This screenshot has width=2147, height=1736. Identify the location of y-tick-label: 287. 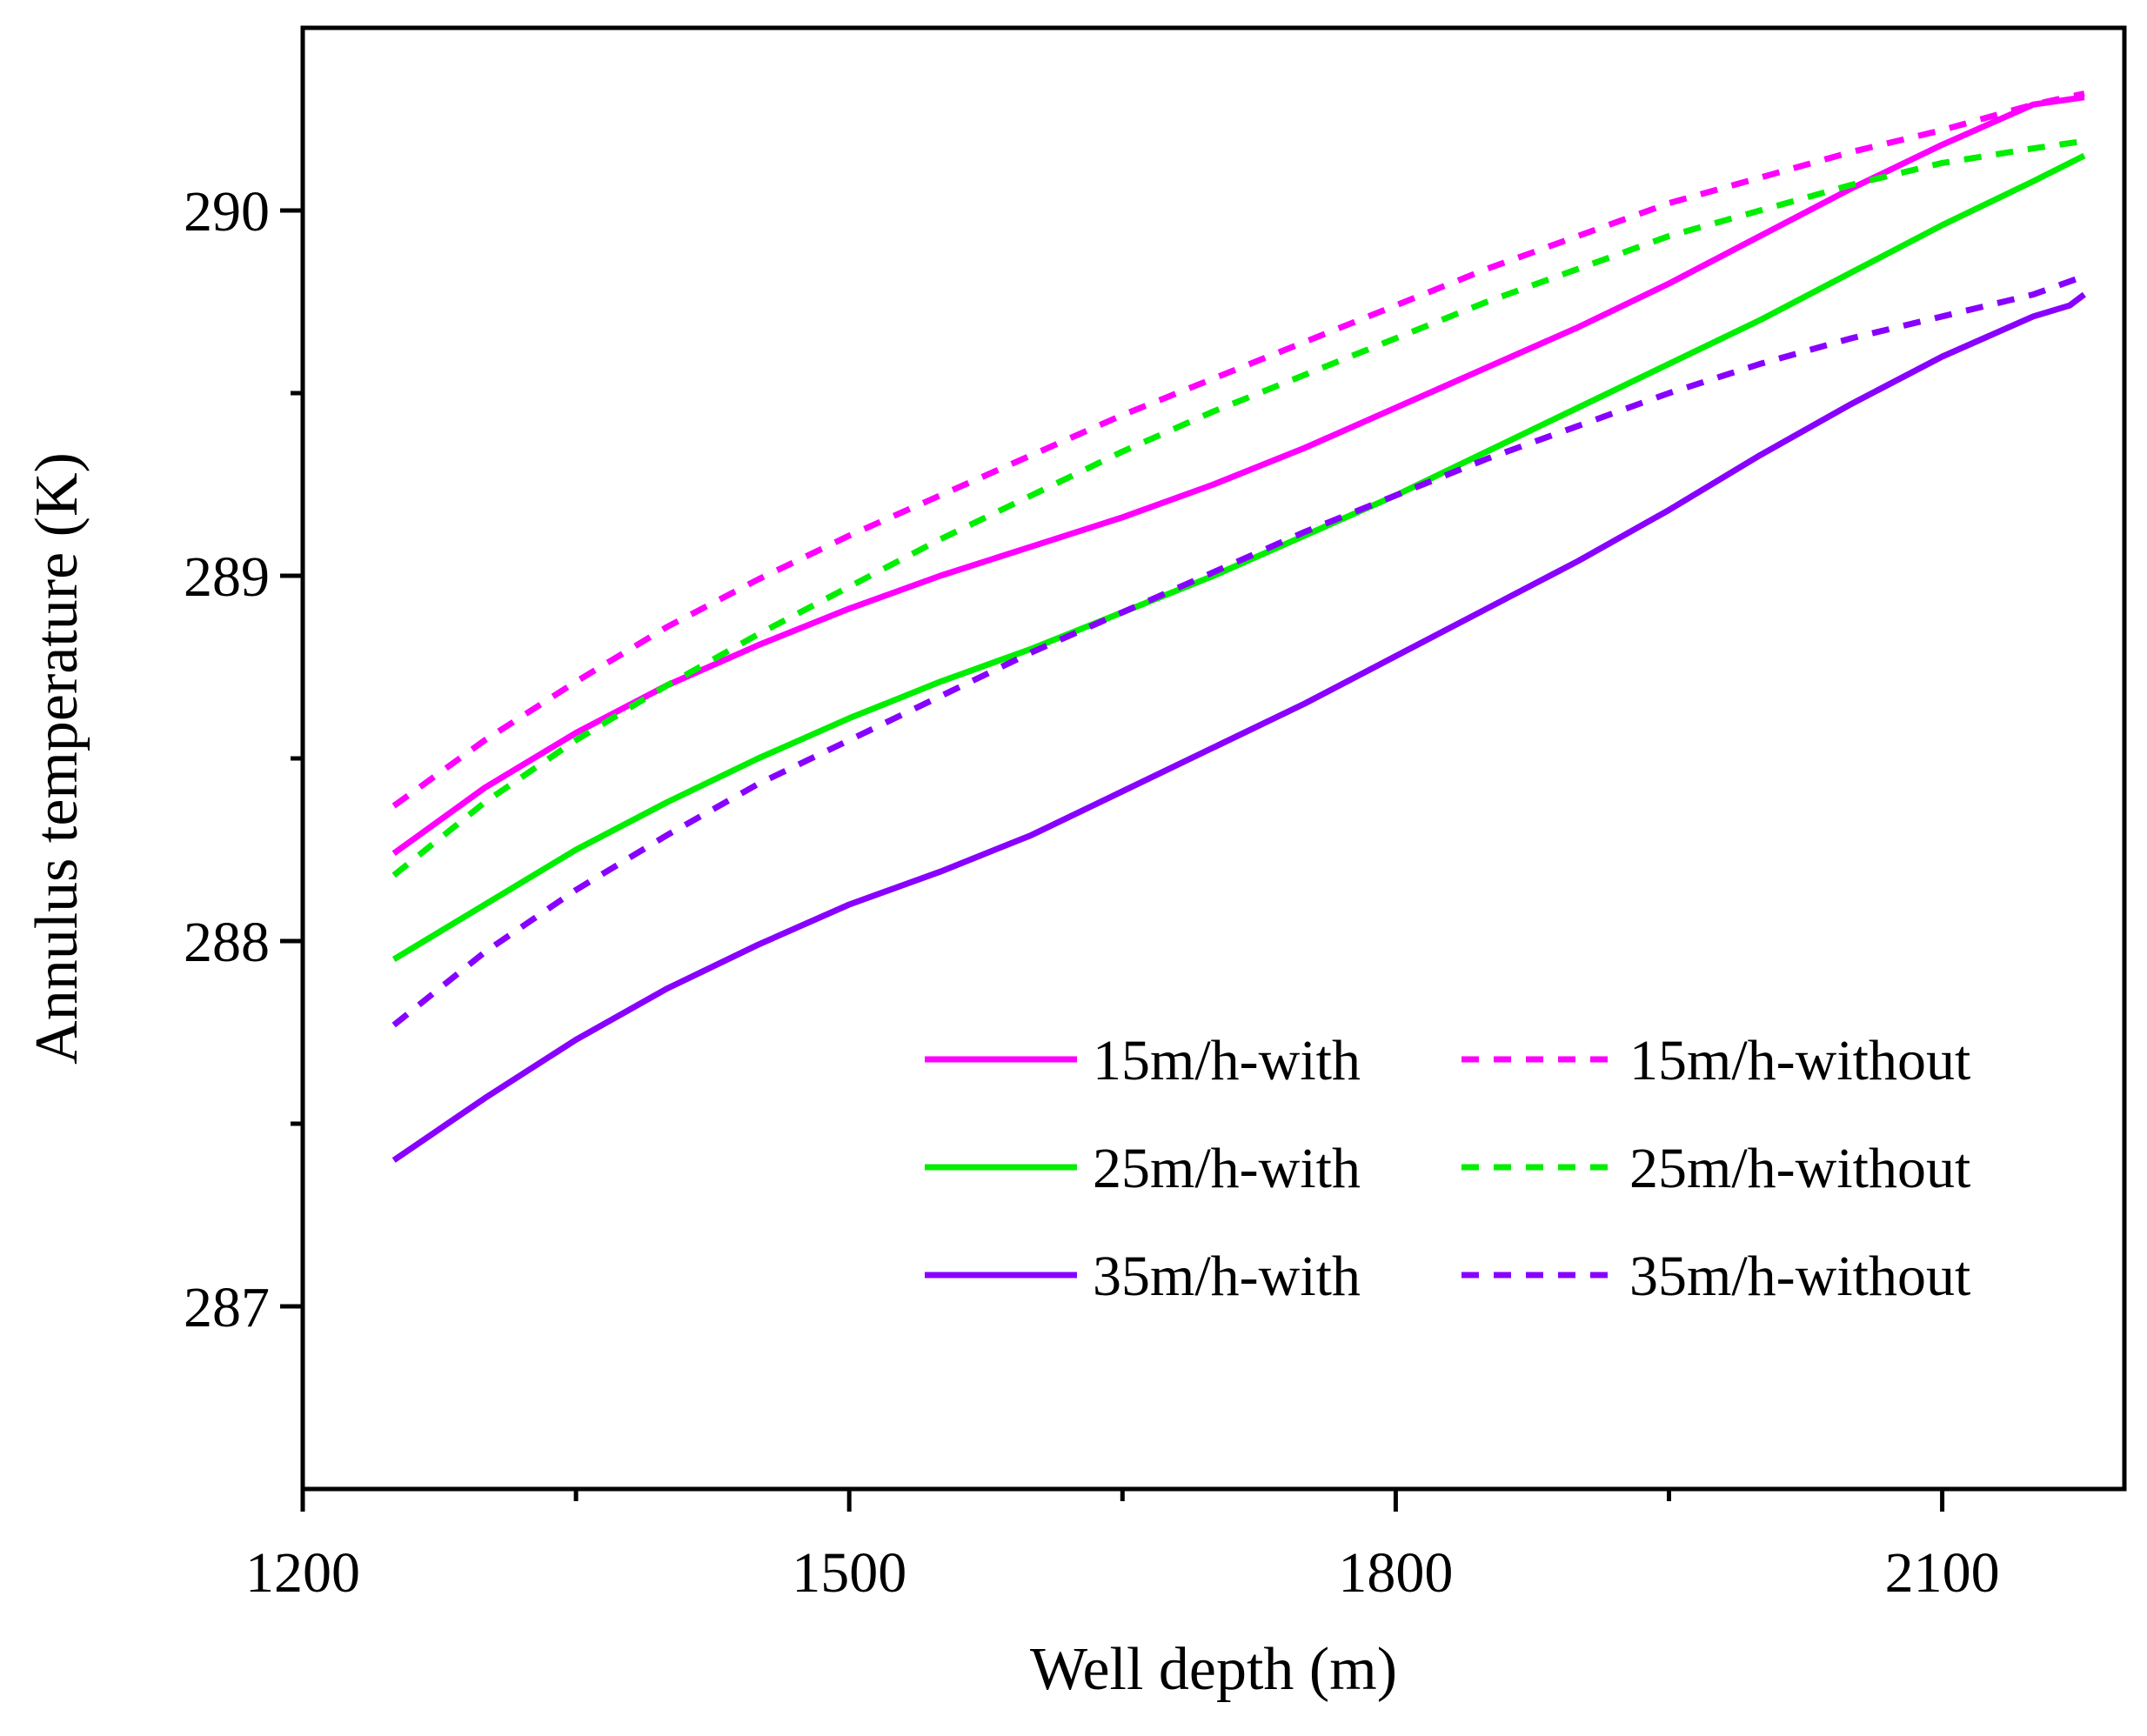
(227, 1307).